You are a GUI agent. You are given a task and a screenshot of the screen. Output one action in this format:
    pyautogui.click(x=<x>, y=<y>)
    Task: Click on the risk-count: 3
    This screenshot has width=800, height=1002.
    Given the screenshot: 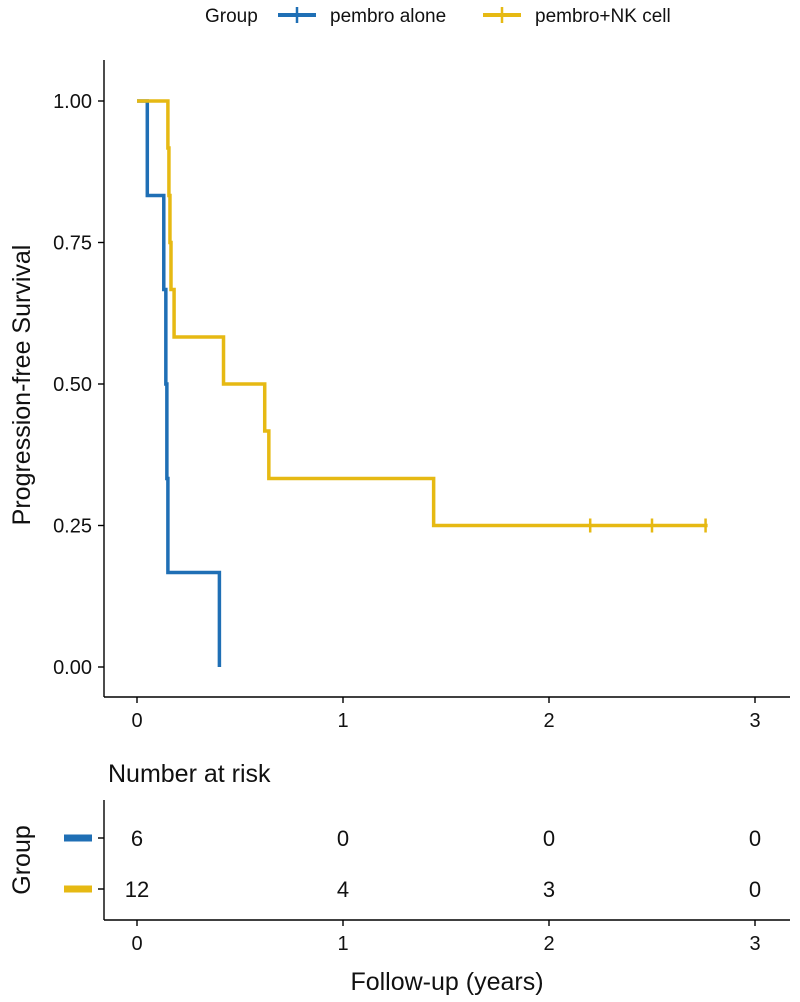 What is the action you would take?
    pyautogui.click(x=549, y=889)
    